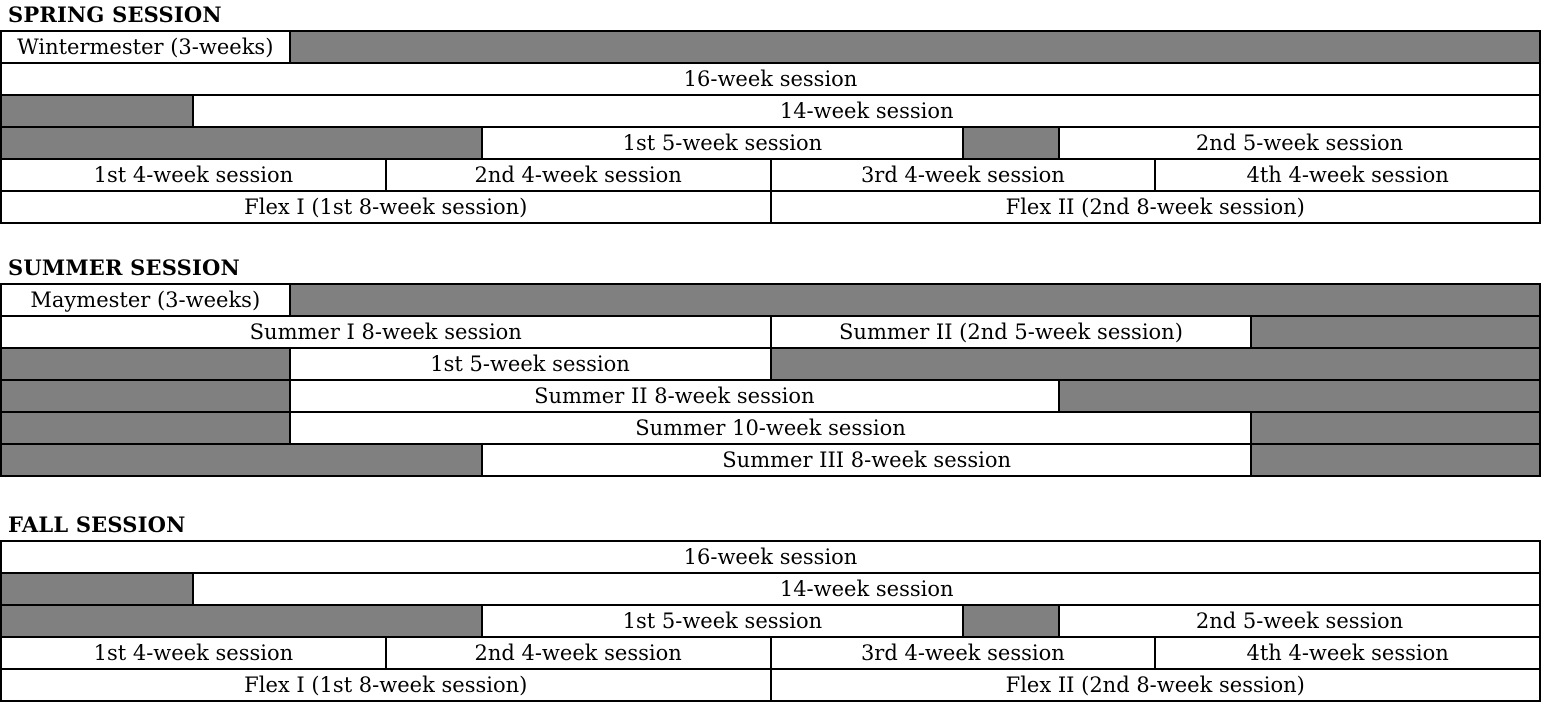 The height and width of the screenshot is (707, 1547). I want to click on session-cell-summer-i-8-week-session: Summer I 8-week session, so click(386, 332).